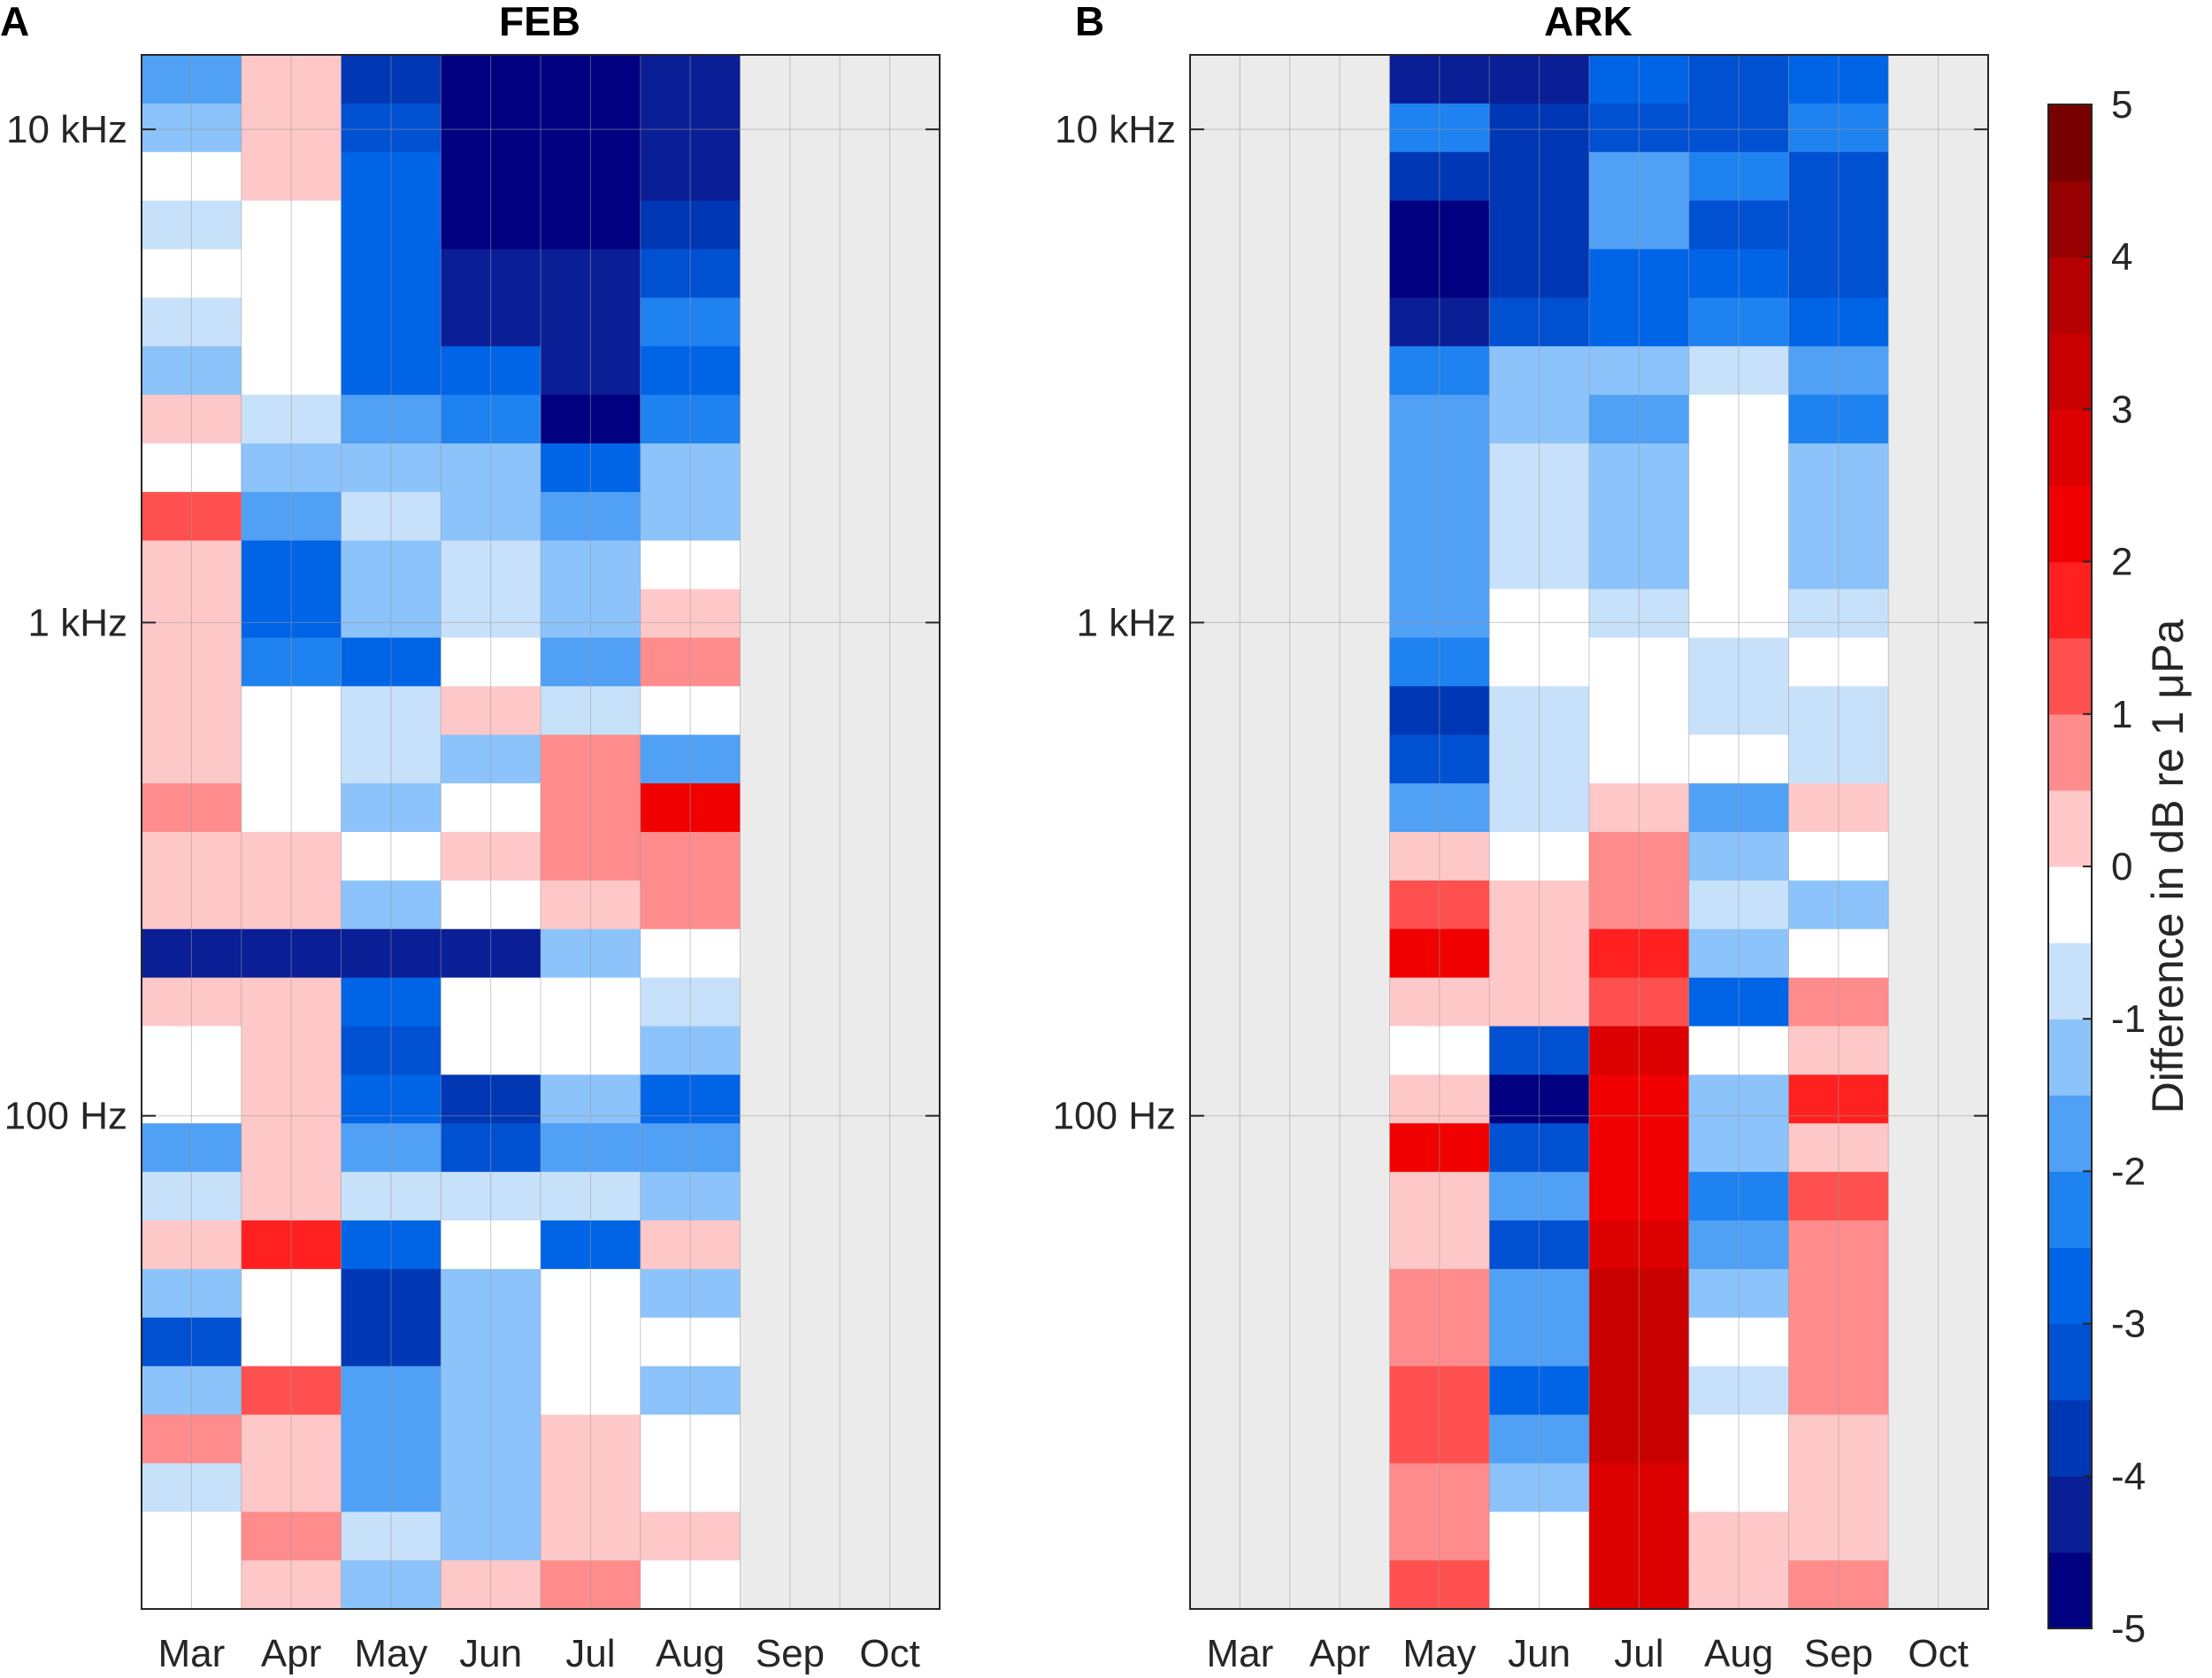  What do you see at coordinates (2121, 714) in the screenshot?
I see `colorbar-tick-label: 1` at bounding box center [2121, 714].